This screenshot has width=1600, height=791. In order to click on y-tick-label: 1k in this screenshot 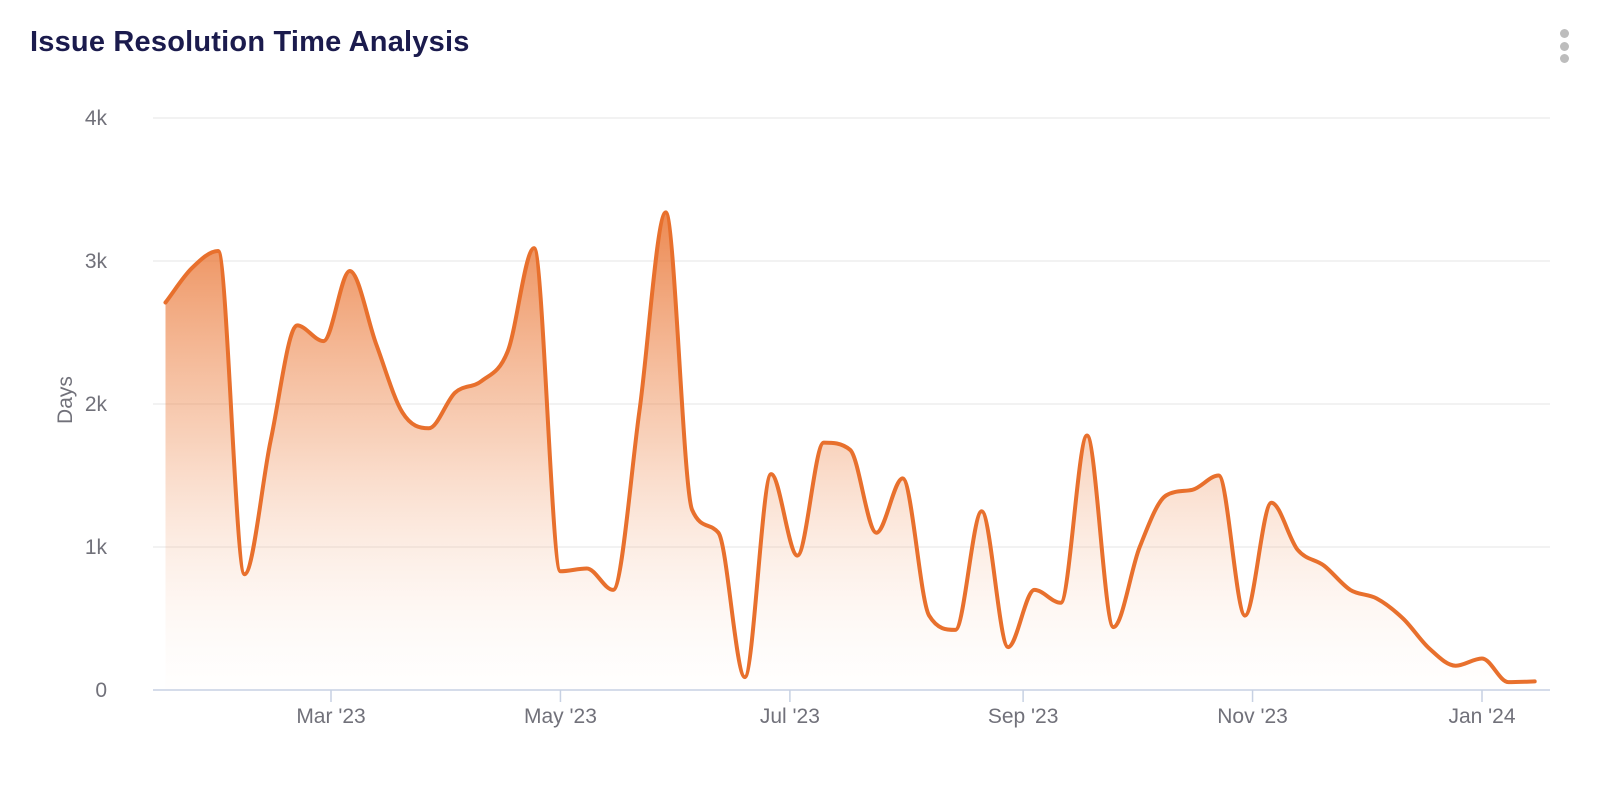, I will do `click(96, 547)`.